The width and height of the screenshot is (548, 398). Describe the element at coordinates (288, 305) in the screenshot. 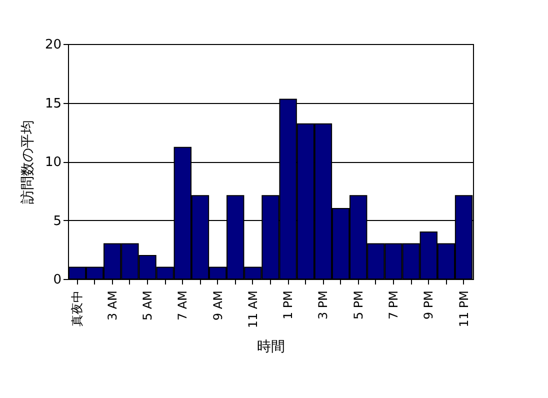

I see `x-tick-label: 1 PM` at that location.